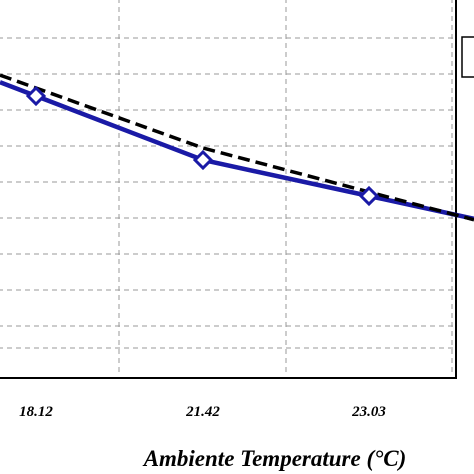 The height and width of the screenshot is (474, 474). I want to click on x-tick-label: 18.12, so click(36, 412).